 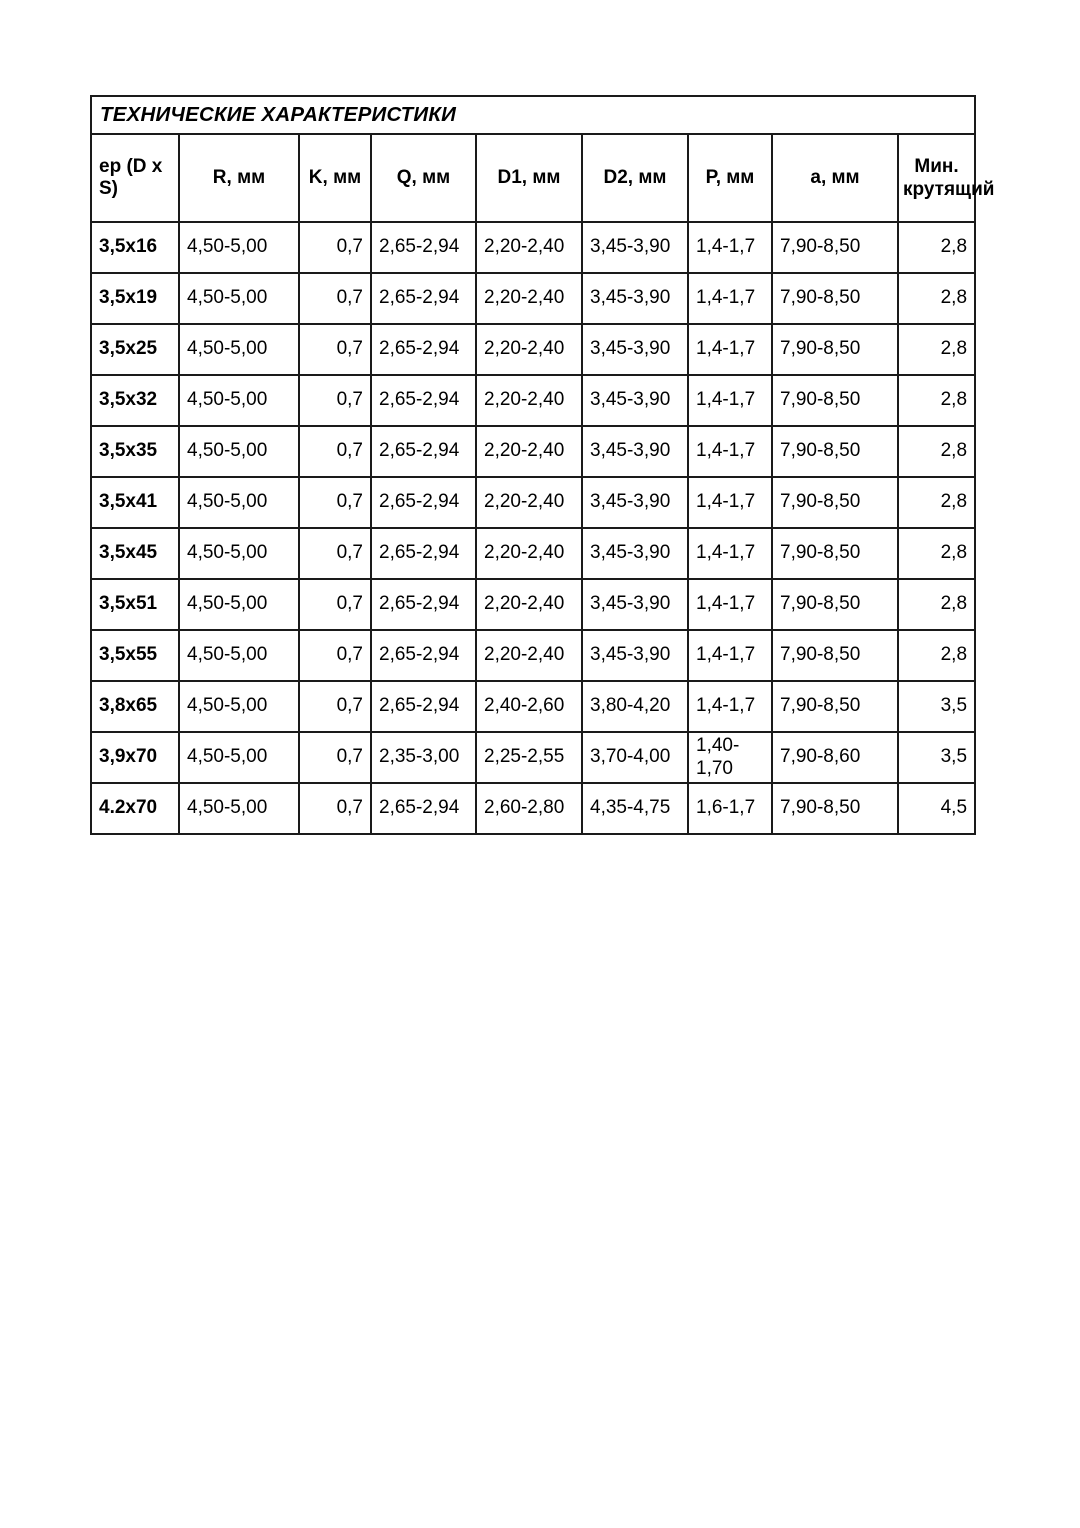 I want to click on table-title-row: ТЕХНИЧЕСКИЕ ХАРАКТЕРИСТИКИ, so click(x=533, y=115).